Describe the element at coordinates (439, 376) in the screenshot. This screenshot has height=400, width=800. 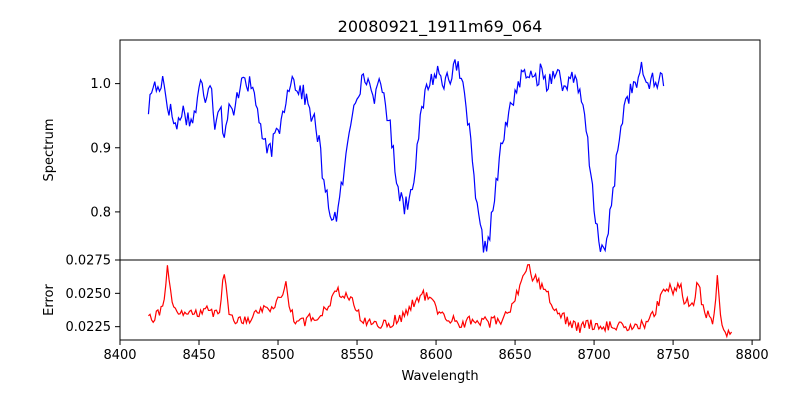
I see `x-axis-label: Wavelength` at that location.